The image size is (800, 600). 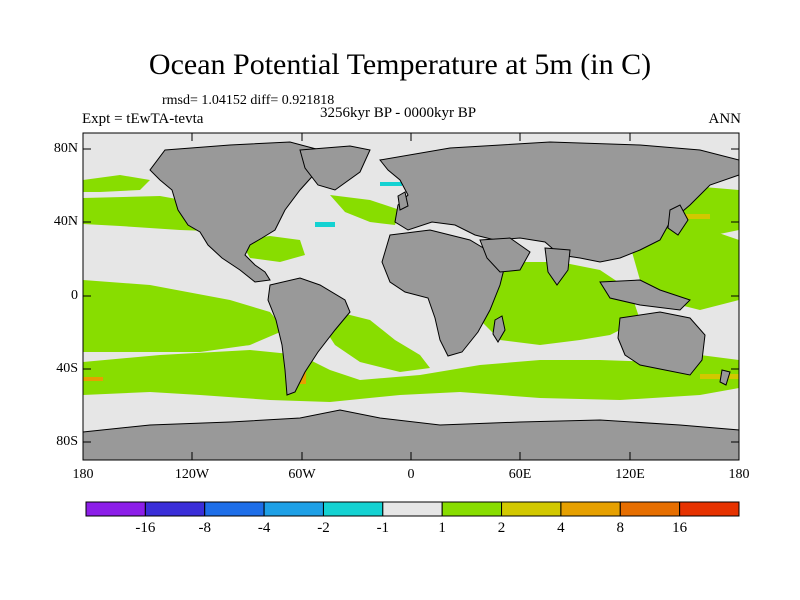 I want to click on southern-patch, so click(x=93, y=379).